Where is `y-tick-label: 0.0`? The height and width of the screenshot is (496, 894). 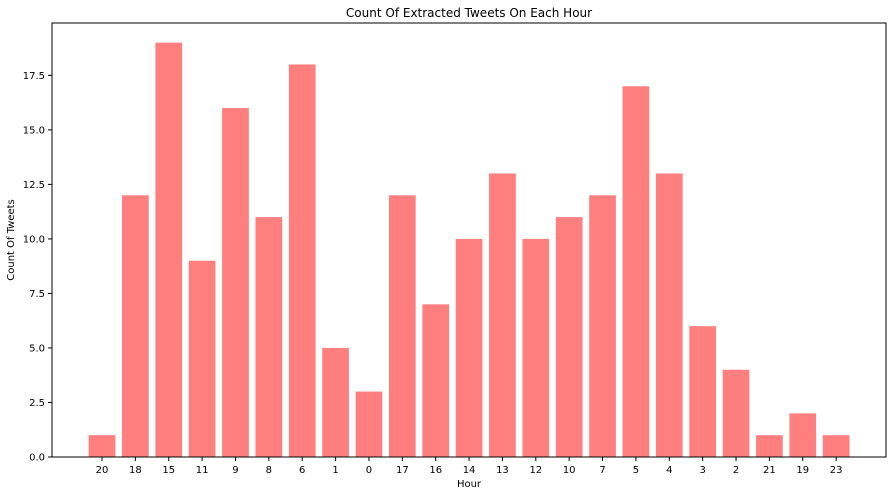
y-tick-label: 0.0 is located at coordinates (37, 458).